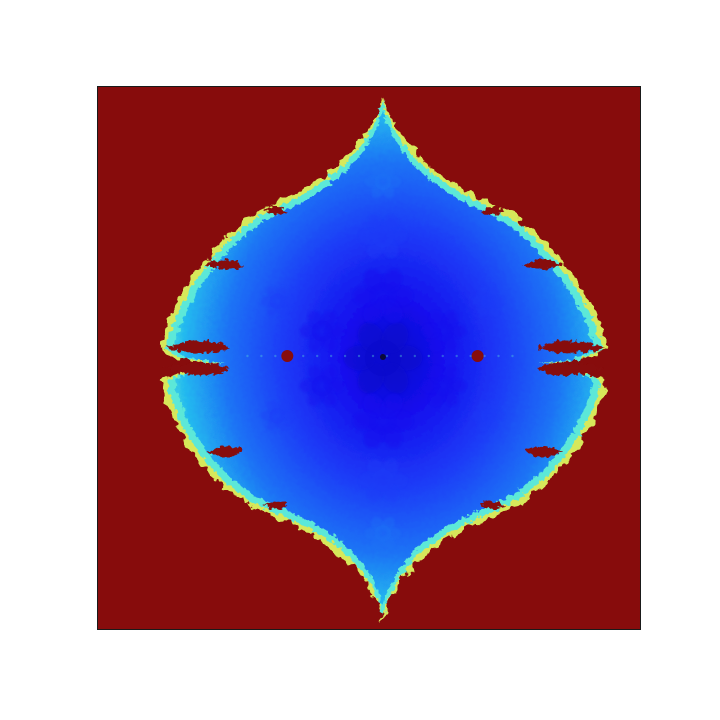 The image size is (720, 720). What do you see at coordinates (477, 356) in the screenshot?
I see `fractal-hole-right` at bounding box center [477, 356].